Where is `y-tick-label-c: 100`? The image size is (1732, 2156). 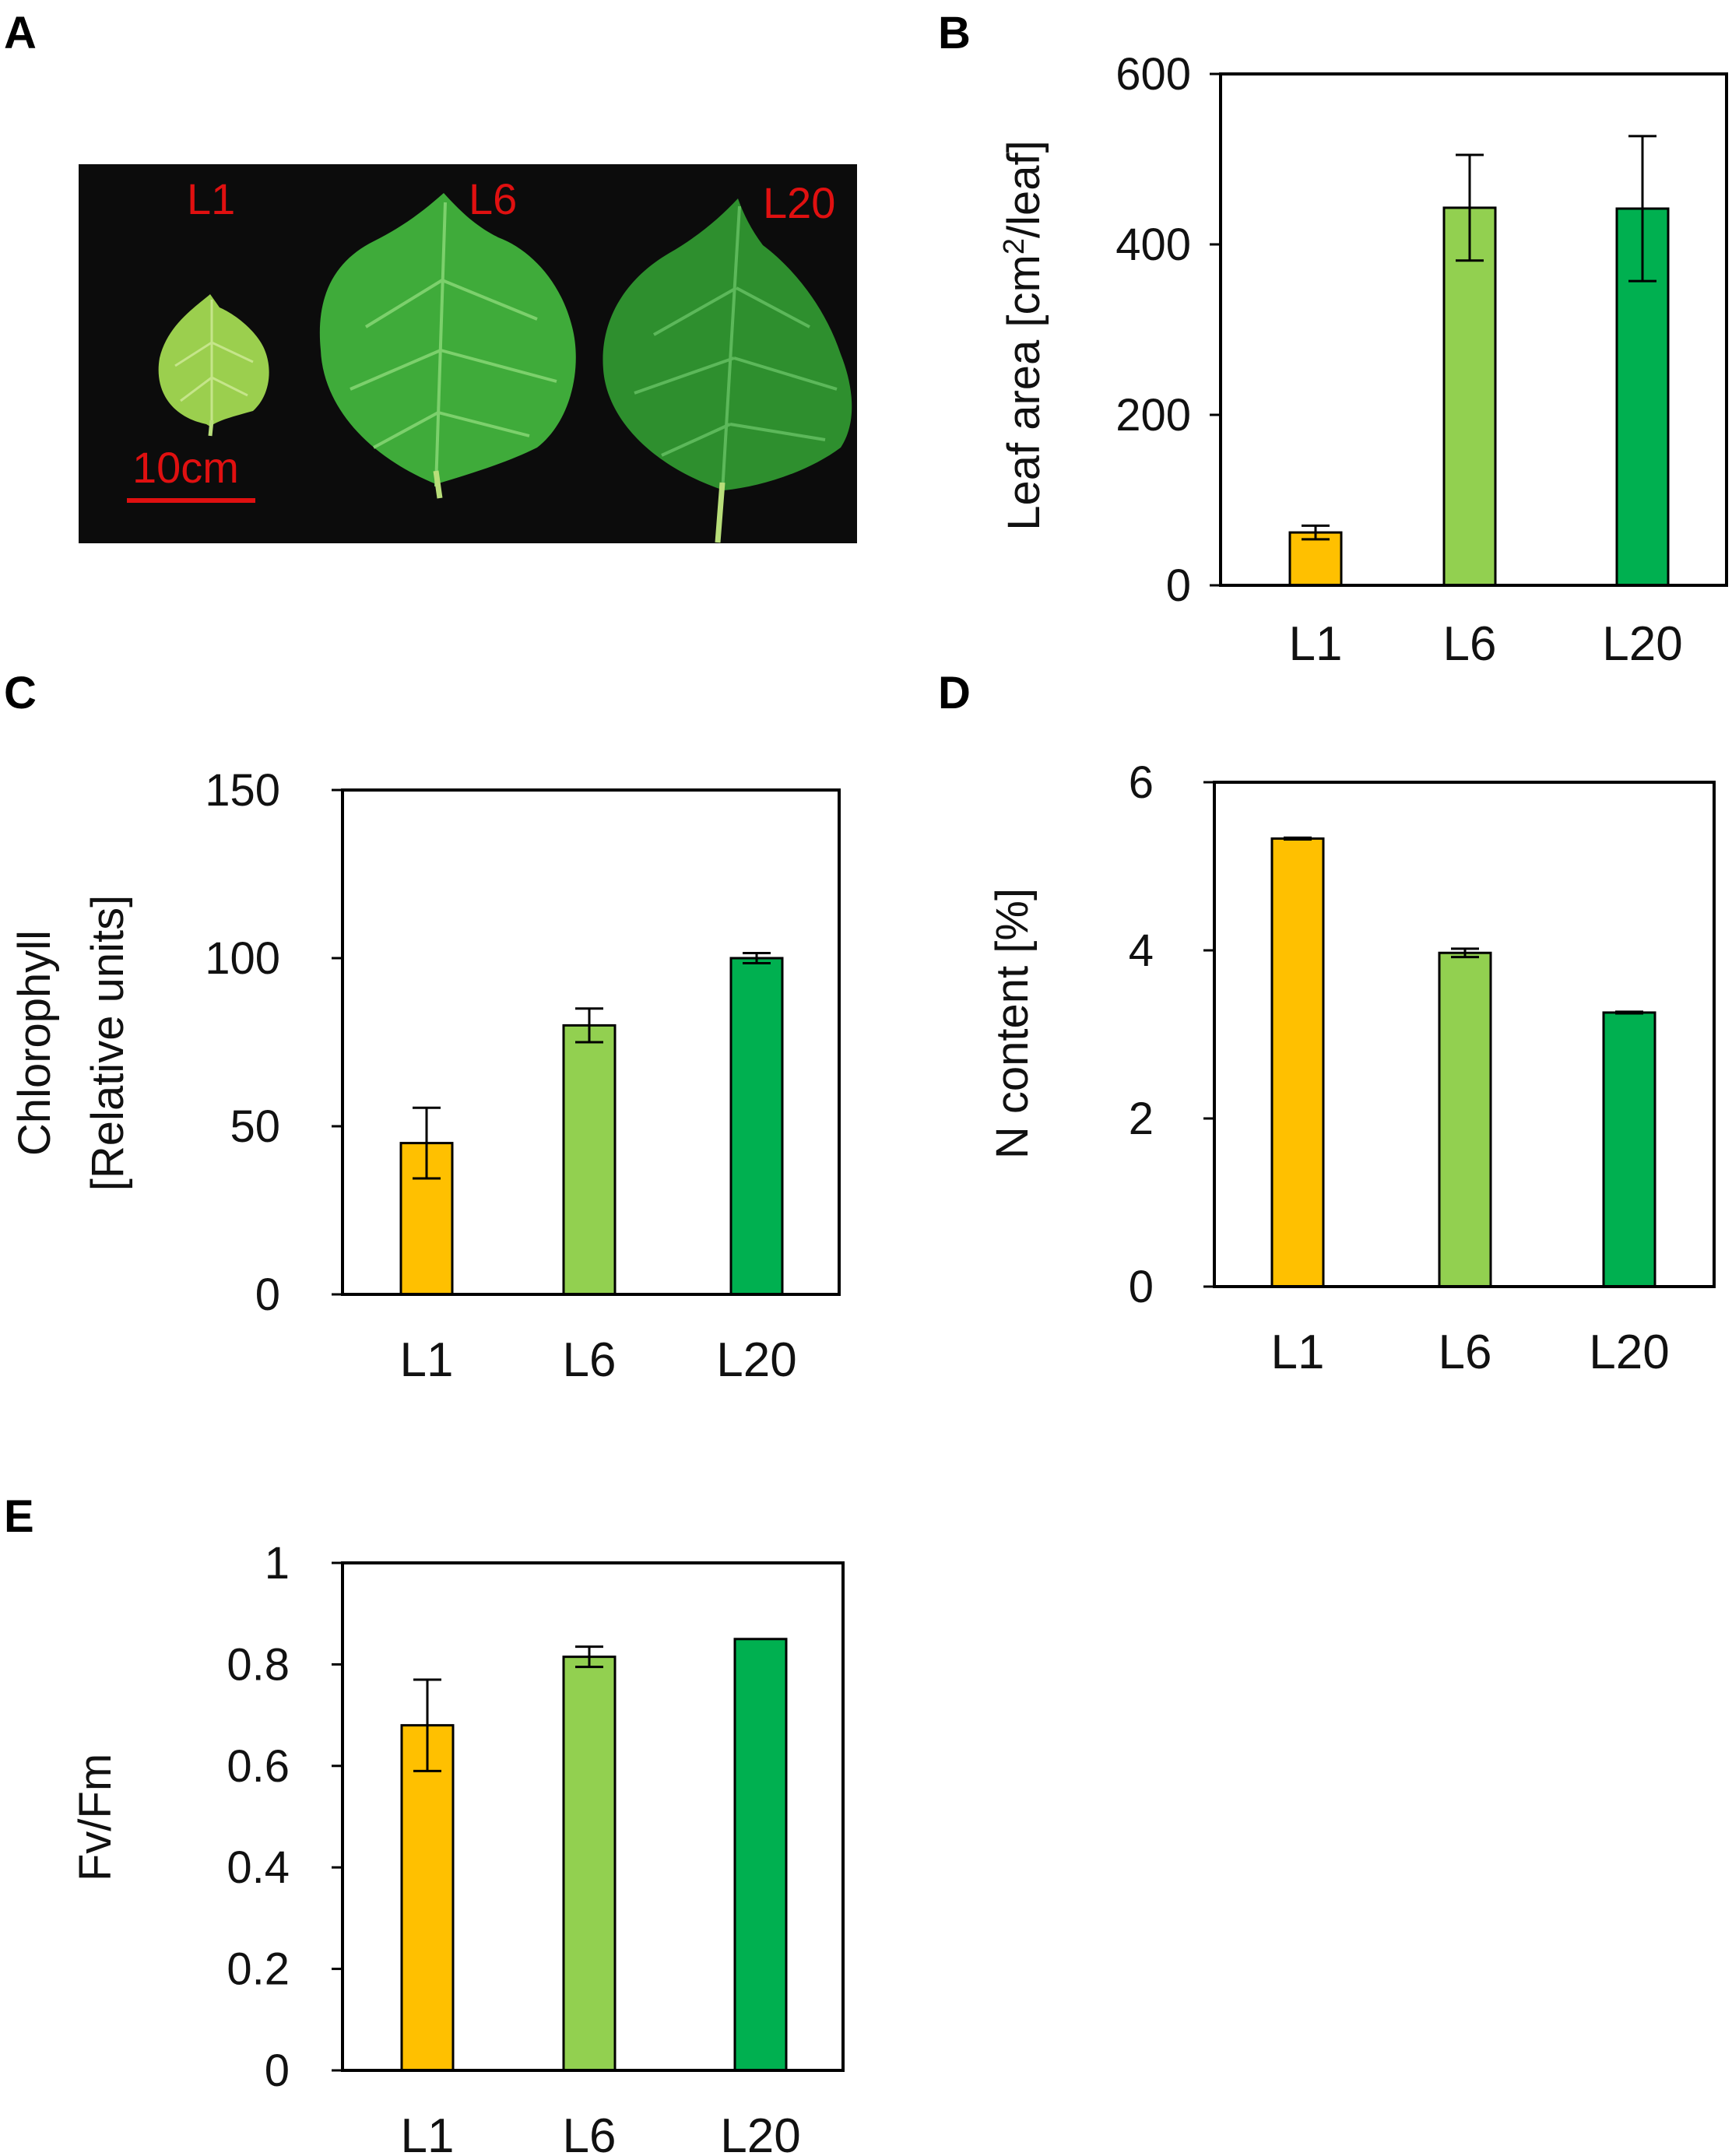 y-tick-label-c: 100 is located at coordinates (243, 958).